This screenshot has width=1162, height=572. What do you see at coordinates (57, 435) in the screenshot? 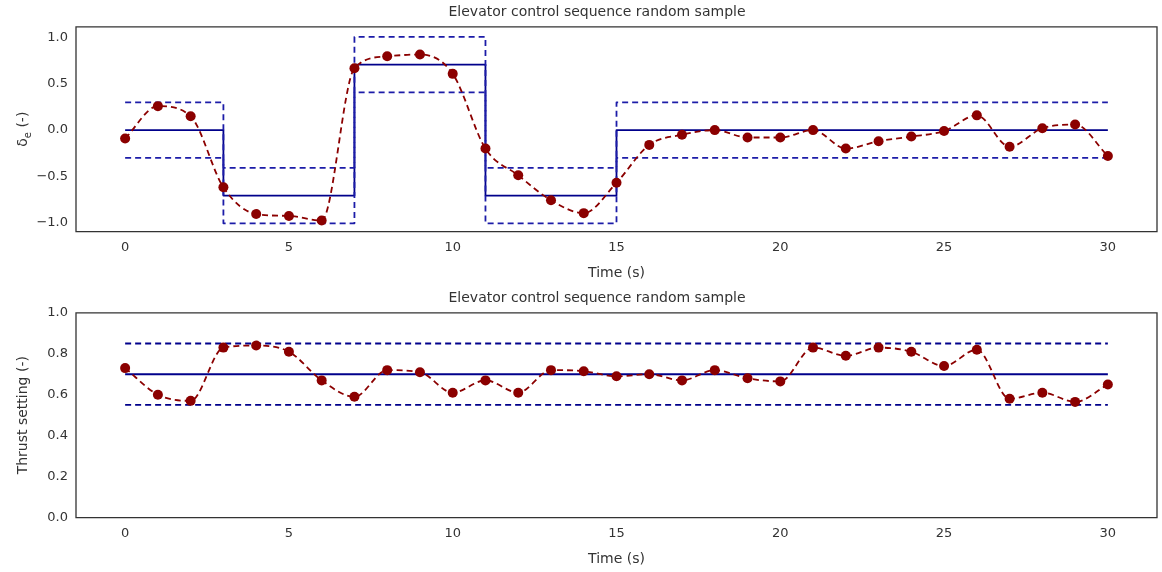
I see `y-tick-label: 0.4` at bounding box center [57, 435].